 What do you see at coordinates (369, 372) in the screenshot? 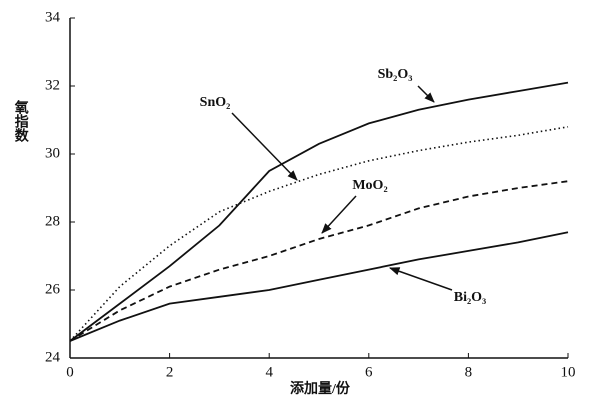
I see `x-tick-label: 6` at bounding box center [369, 372].